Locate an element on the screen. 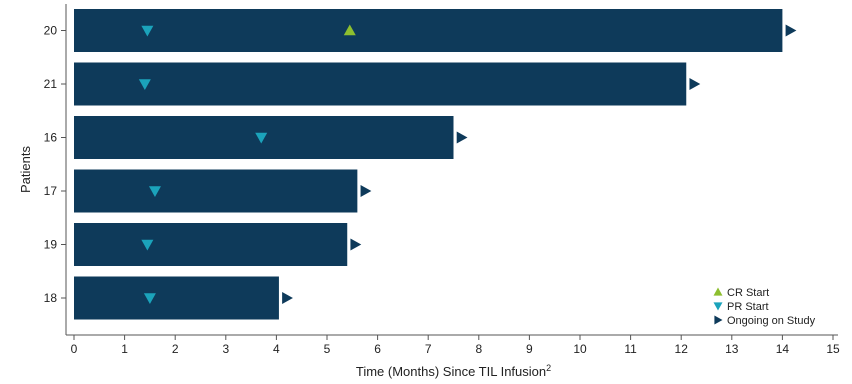  x-tick-label: 0 is located at coordinates (74, 349).